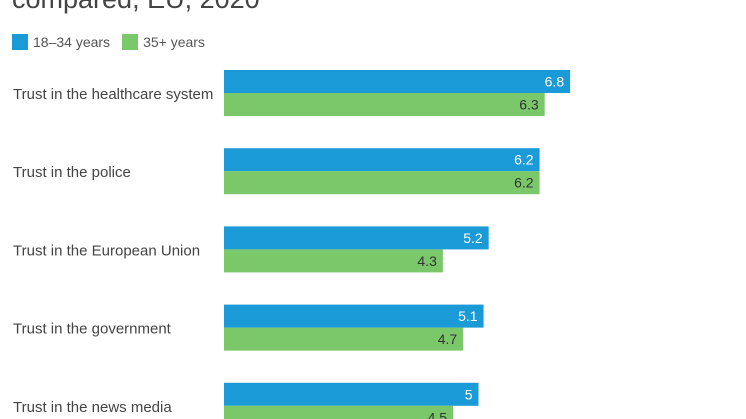 The width and height of the screenshot is (746, 419). Describe the element at coordinates (72, 172) in the screenshot. I see `category-label: Trust in the police` at that location.